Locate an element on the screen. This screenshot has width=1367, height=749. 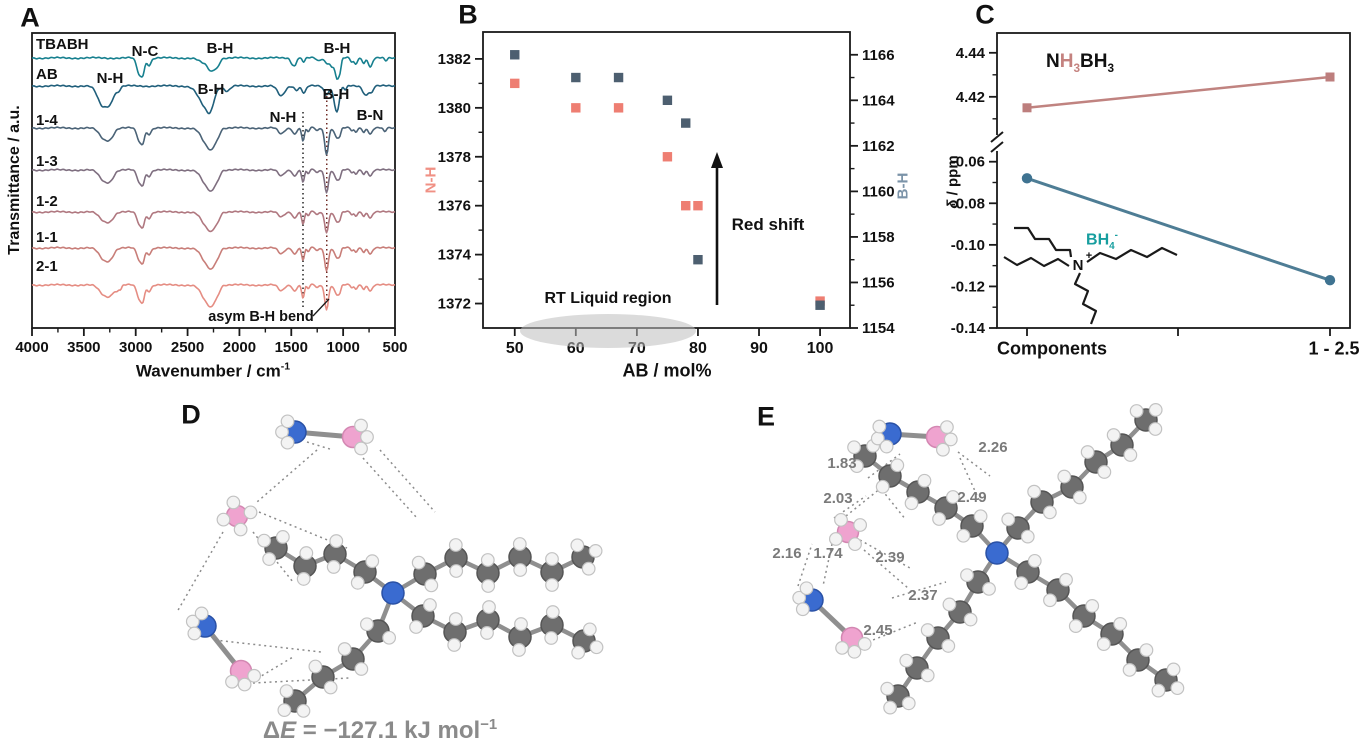
x-tick-label: 90 is located at coordinates (759, 348).